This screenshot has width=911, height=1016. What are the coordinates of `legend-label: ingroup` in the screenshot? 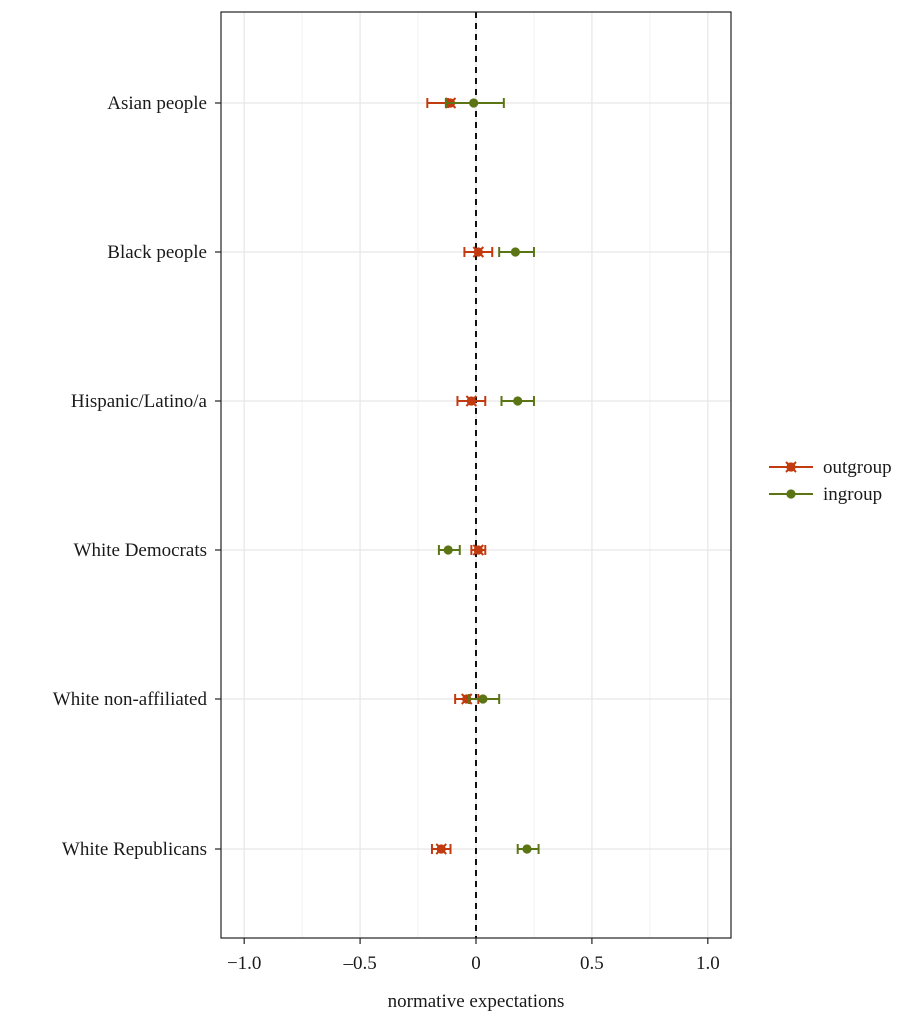 It's located at (852, 494).